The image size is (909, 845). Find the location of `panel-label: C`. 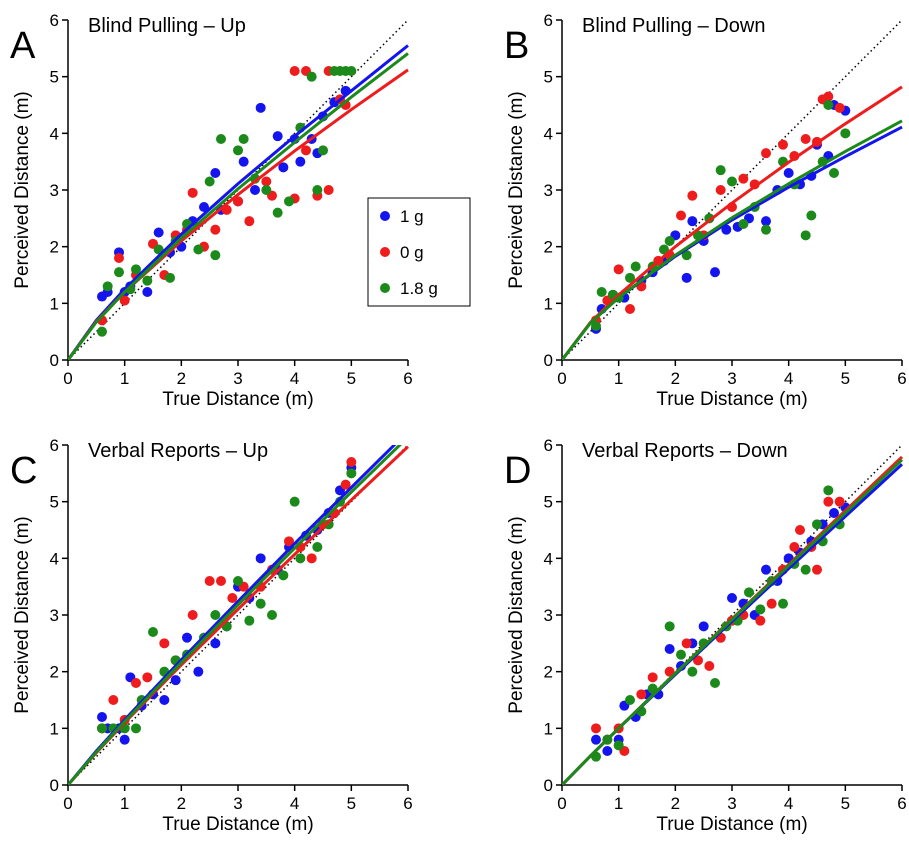

panel-label: C is located at coordinates (23, 471).